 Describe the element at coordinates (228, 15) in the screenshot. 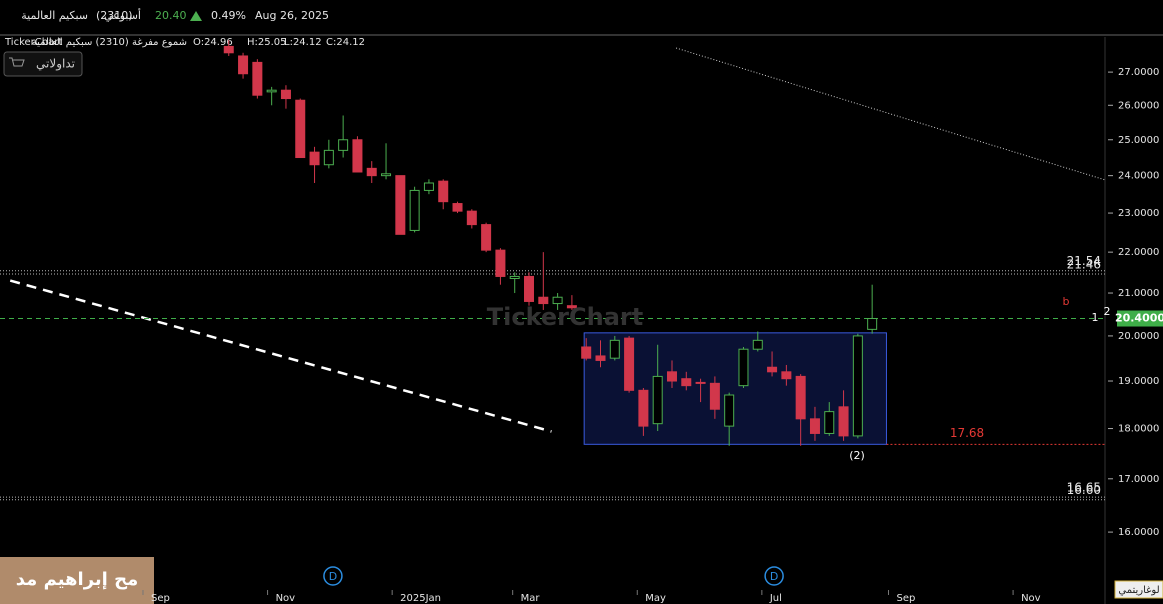

I see `change: 0.49%` at that location.